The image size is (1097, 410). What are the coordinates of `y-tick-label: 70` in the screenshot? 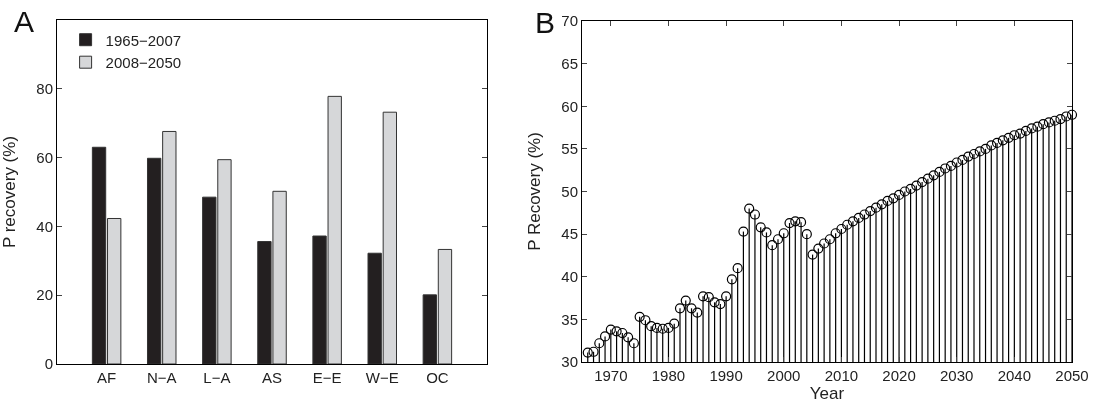 It's located at (569, 21).